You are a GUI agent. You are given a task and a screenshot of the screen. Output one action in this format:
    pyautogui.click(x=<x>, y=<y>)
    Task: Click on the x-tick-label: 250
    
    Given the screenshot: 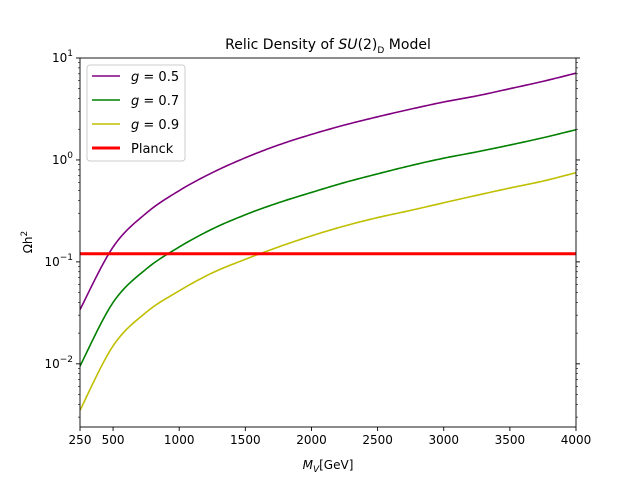 What is the action you would take?
    pyautogui.click(x=80, y=440)
    